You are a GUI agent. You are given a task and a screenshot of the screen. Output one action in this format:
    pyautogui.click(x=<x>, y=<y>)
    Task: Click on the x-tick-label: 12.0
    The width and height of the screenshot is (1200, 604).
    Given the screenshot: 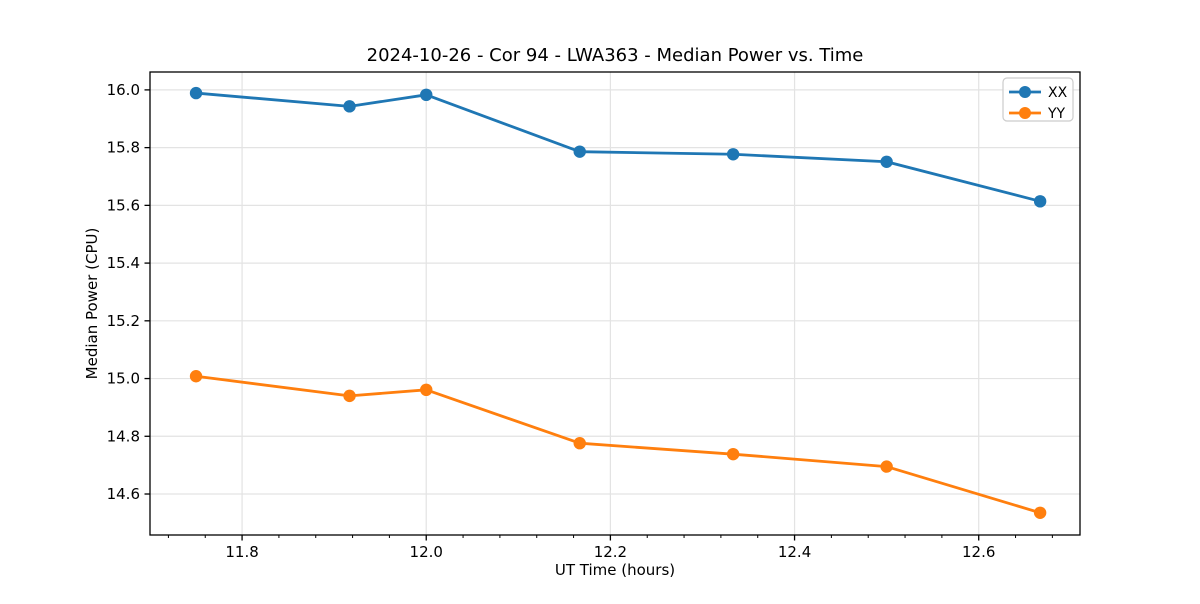 What is the action you would take?
    pyautogui.click(x=426, y=552)
    